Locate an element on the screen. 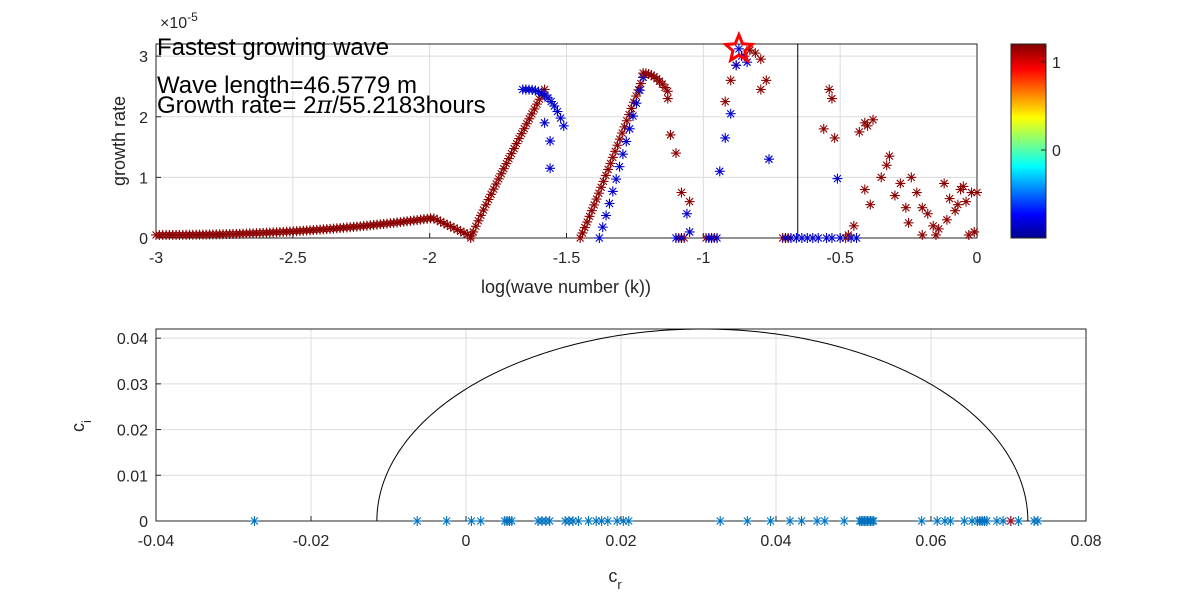 The height and width of the screenshot is (600, 1200). fastest-growing-star is located at coordinates (738, 47).